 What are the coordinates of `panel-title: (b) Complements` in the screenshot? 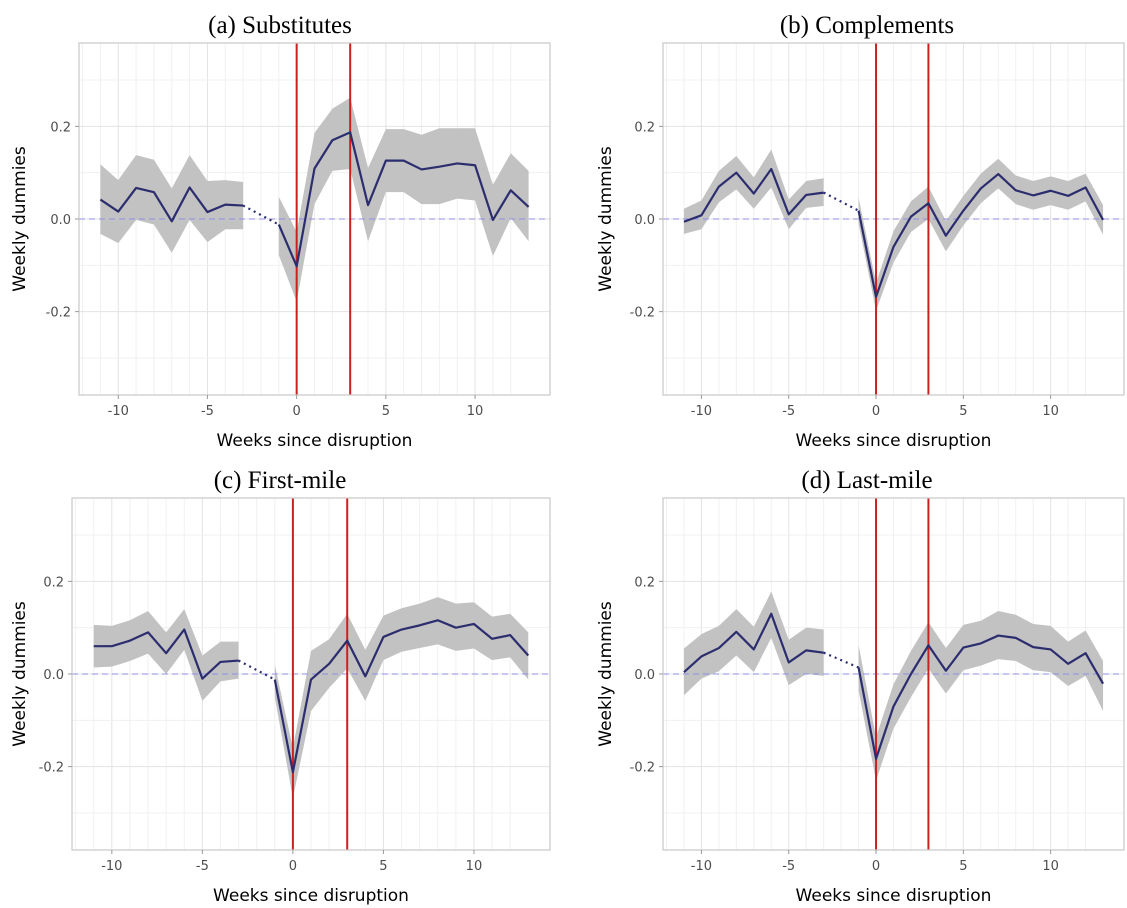 It's located at (867, 25).